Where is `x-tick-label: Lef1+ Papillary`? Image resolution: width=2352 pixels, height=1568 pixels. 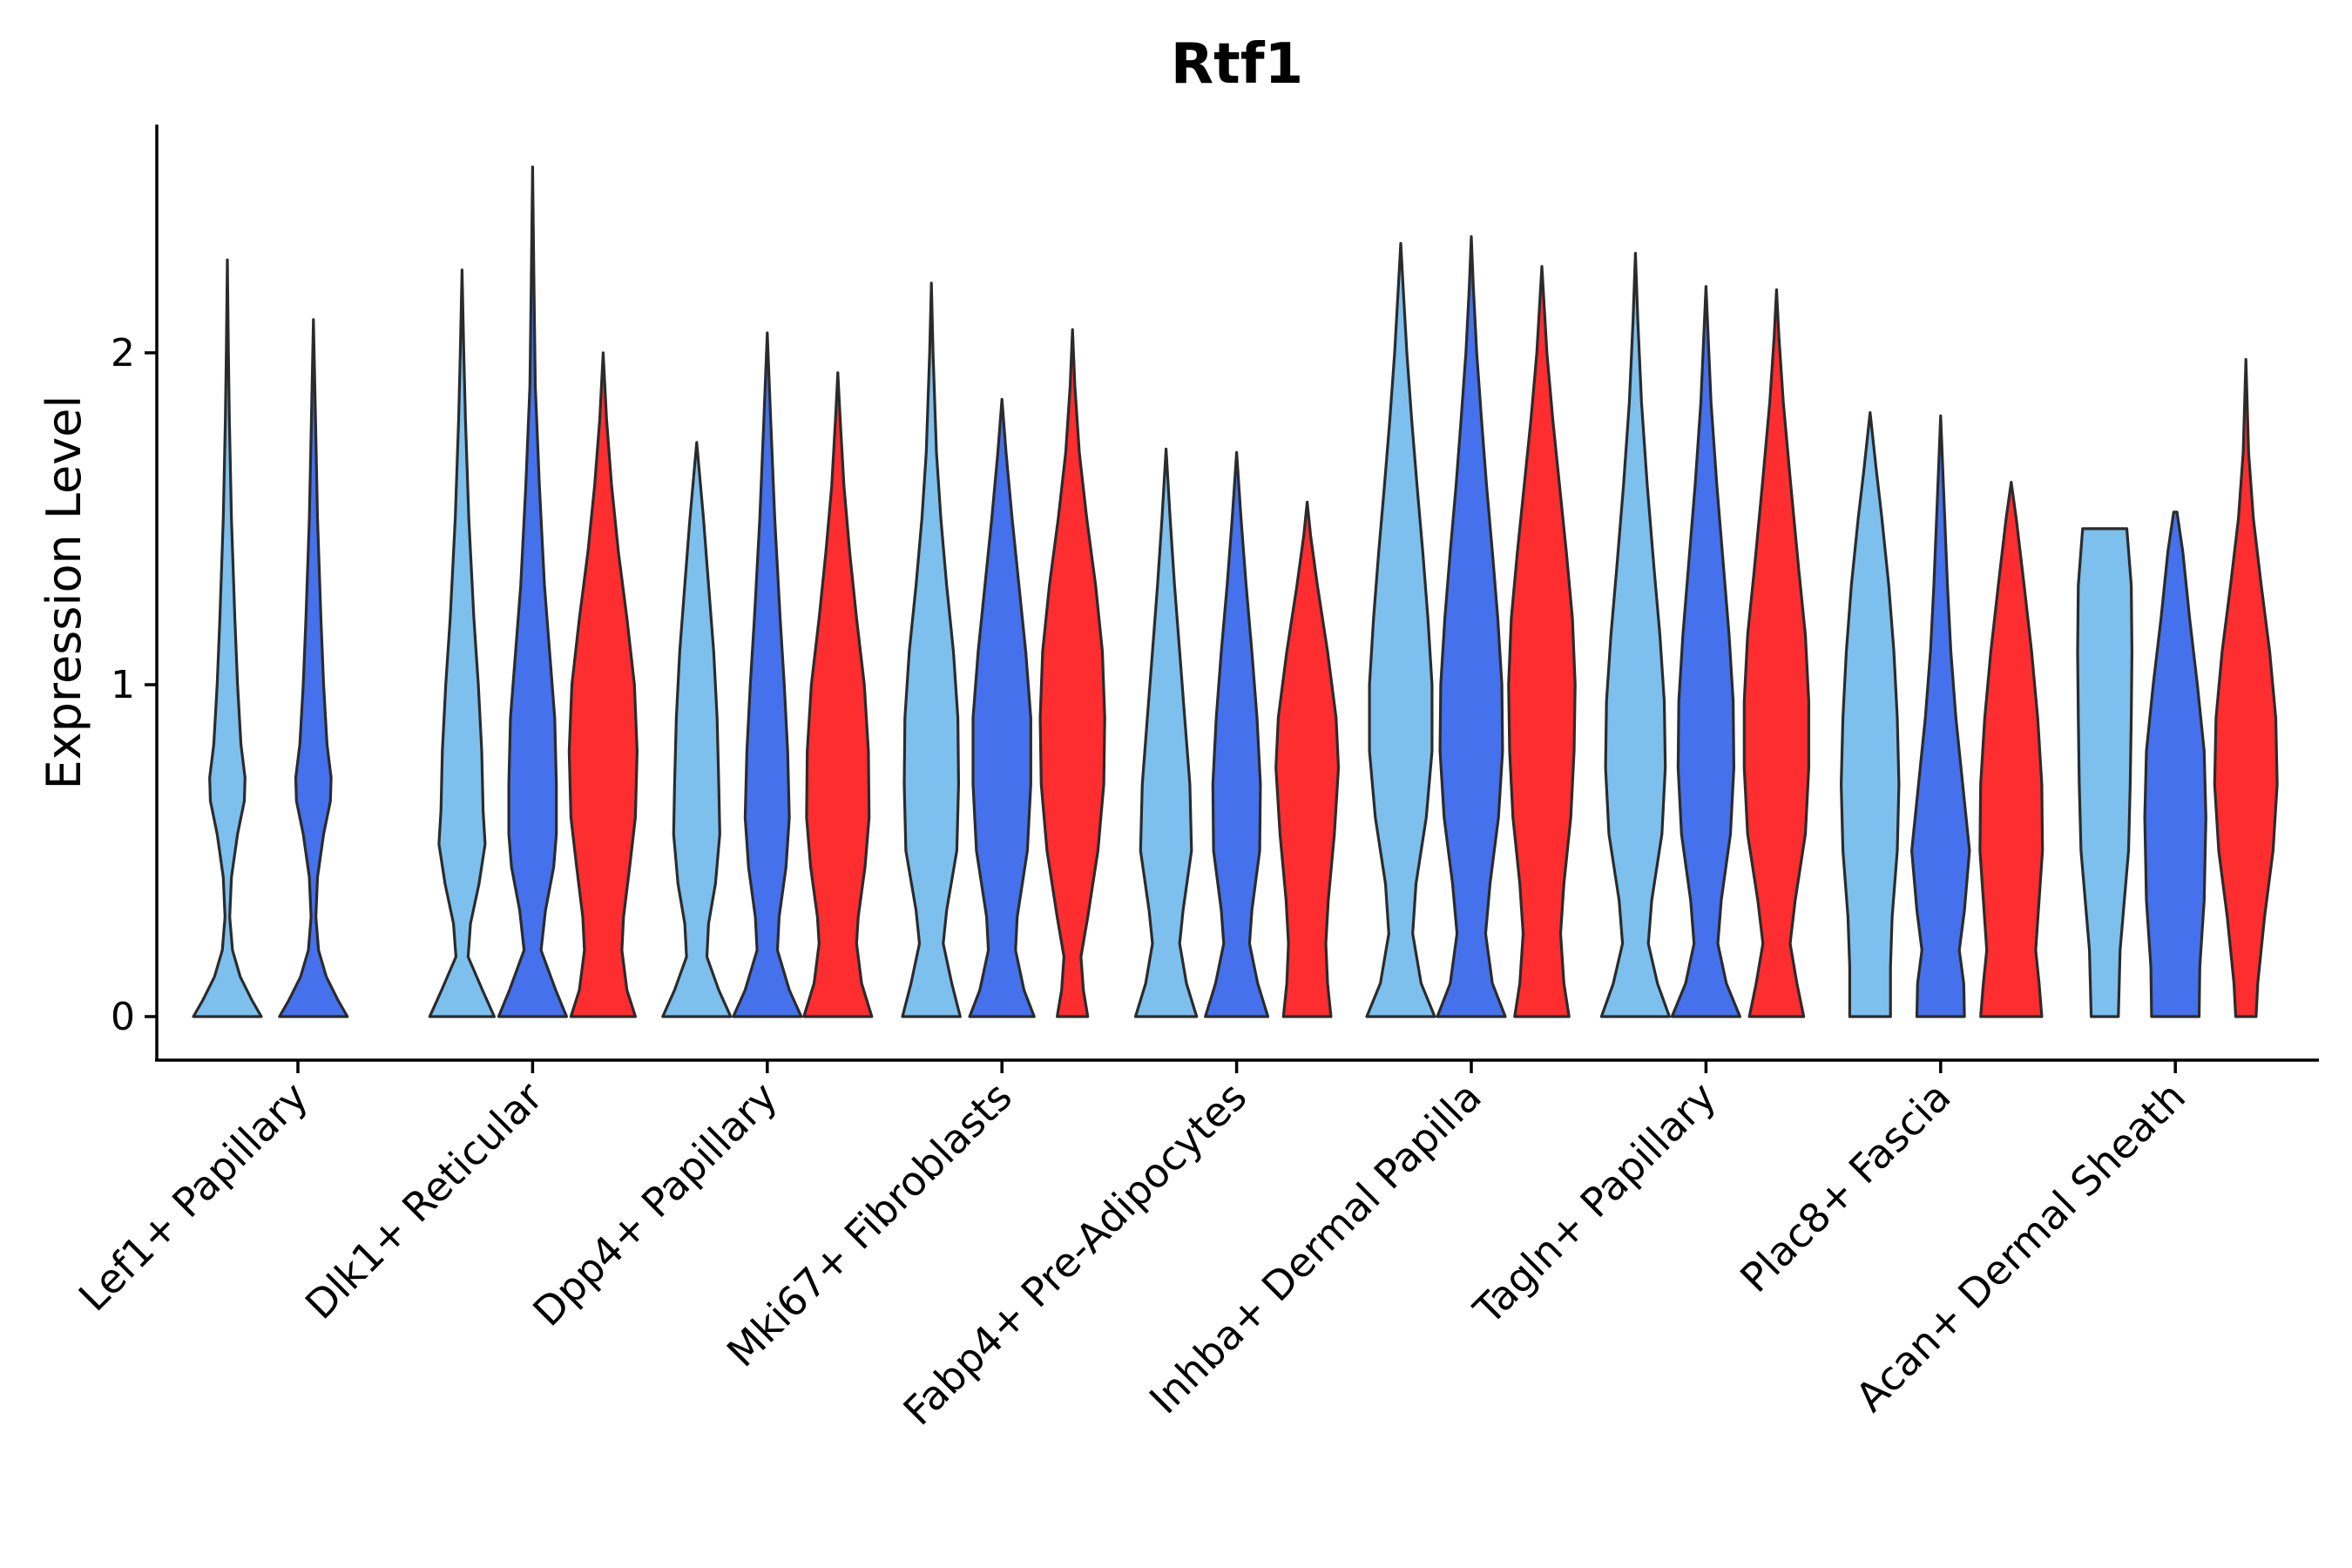
x-tick-label: Lef1+ Papillary is located at coordinates (193, 1197).